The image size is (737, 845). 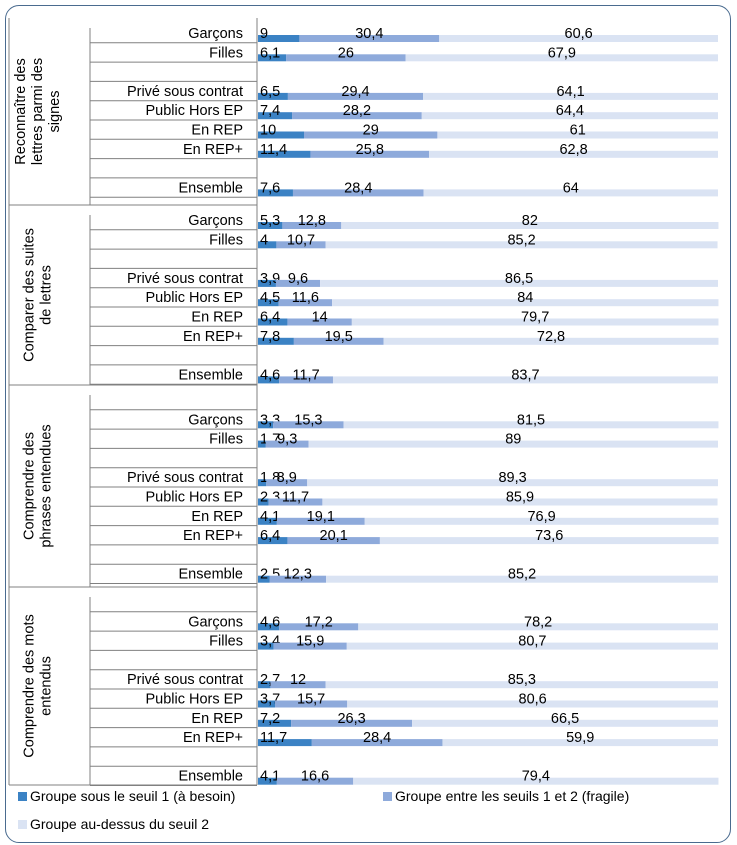 What do you see at coordinates (535, 318) in the screenshot?
I see `data-label: 79,7` at bounding box center [535, 318].